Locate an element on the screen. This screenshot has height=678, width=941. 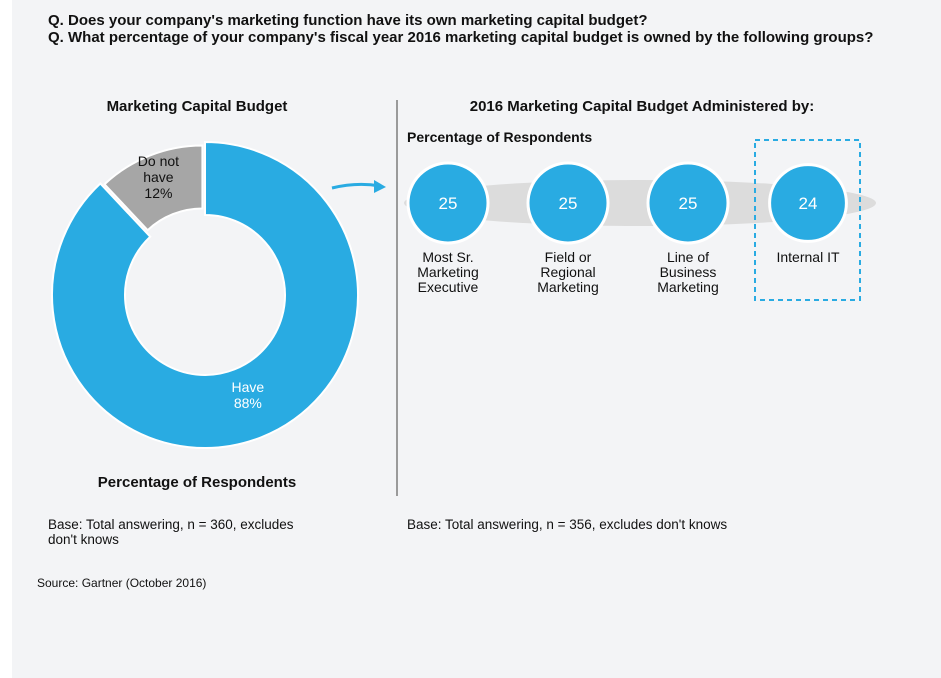
band is located at coordinates (640, 203).